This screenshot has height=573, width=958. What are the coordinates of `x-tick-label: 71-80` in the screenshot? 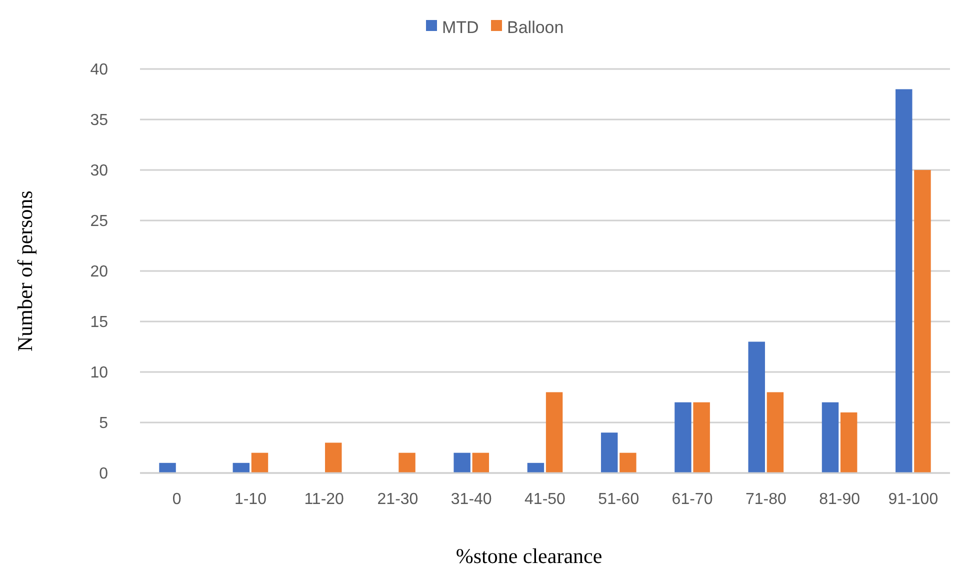 It's located at (765, 499).